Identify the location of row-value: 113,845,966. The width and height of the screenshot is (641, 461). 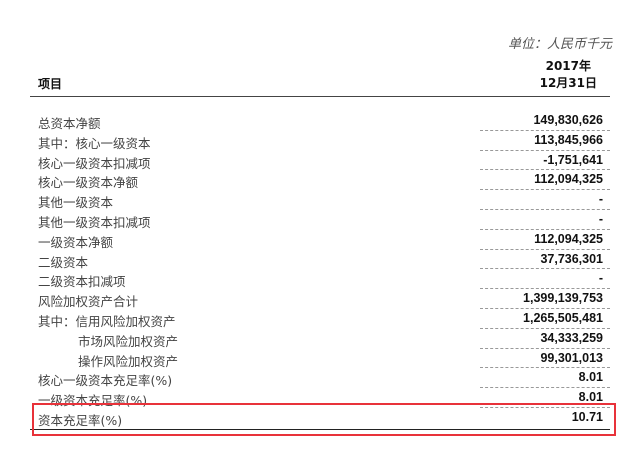
(568, 139).